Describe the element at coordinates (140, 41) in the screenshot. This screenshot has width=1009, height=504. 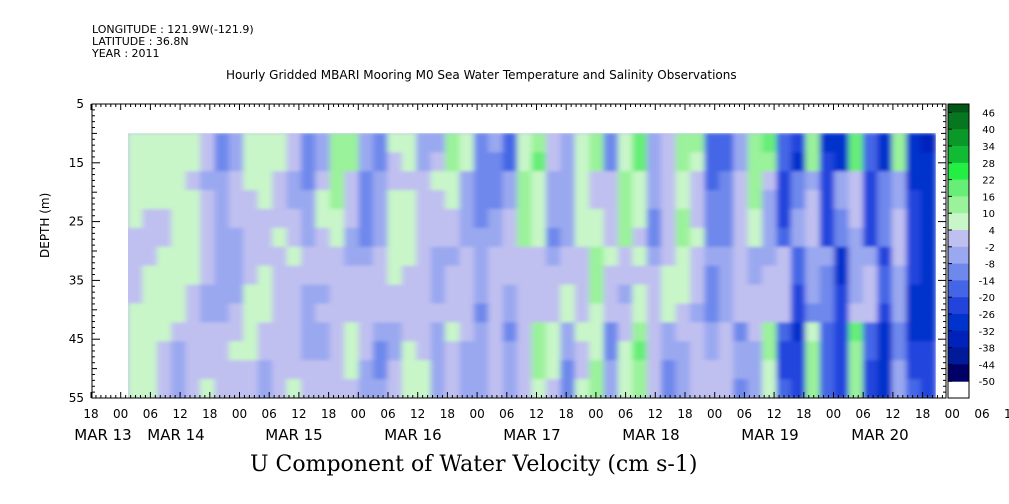
I see `latitude-label: LATITUDE : 36.8N` at that location.